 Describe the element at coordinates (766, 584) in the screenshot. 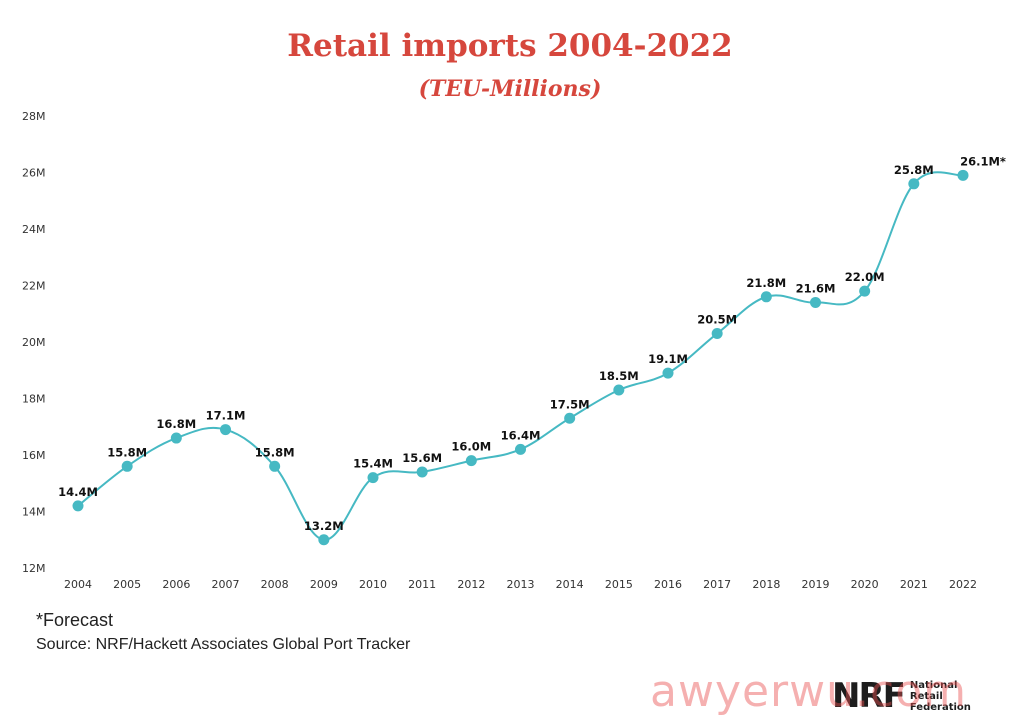

I see `x-tick-label: 2018` at that location.